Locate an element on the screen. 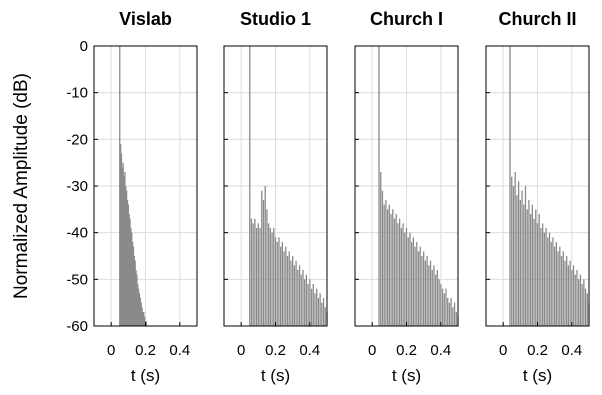 This screenshot has width=602, height=395. x-tick-label: 0.2 is located at coordinates (275, 350).